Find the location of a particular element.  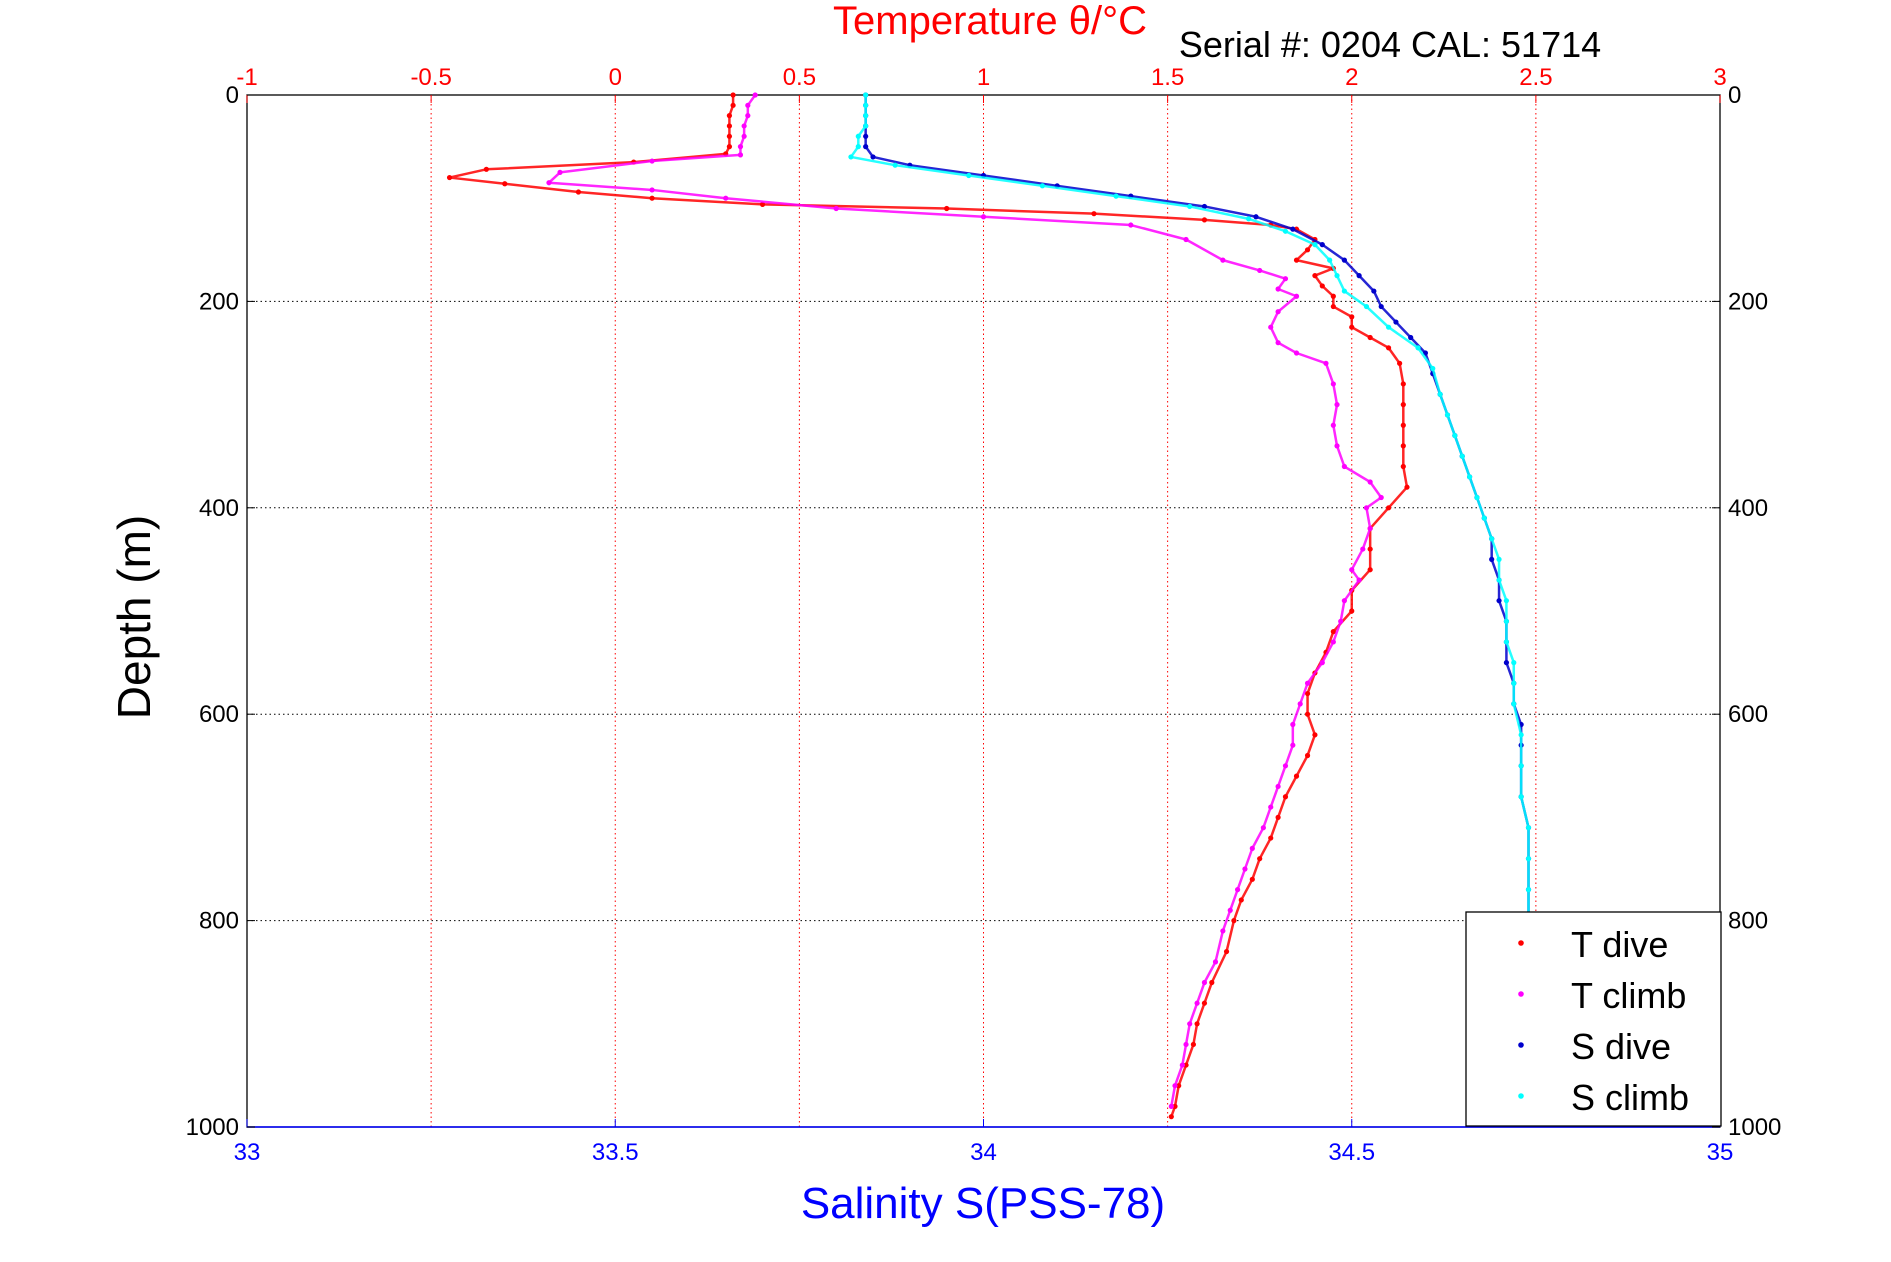

depth-tick-label-left: 800 is located at coordinates (219, 921).